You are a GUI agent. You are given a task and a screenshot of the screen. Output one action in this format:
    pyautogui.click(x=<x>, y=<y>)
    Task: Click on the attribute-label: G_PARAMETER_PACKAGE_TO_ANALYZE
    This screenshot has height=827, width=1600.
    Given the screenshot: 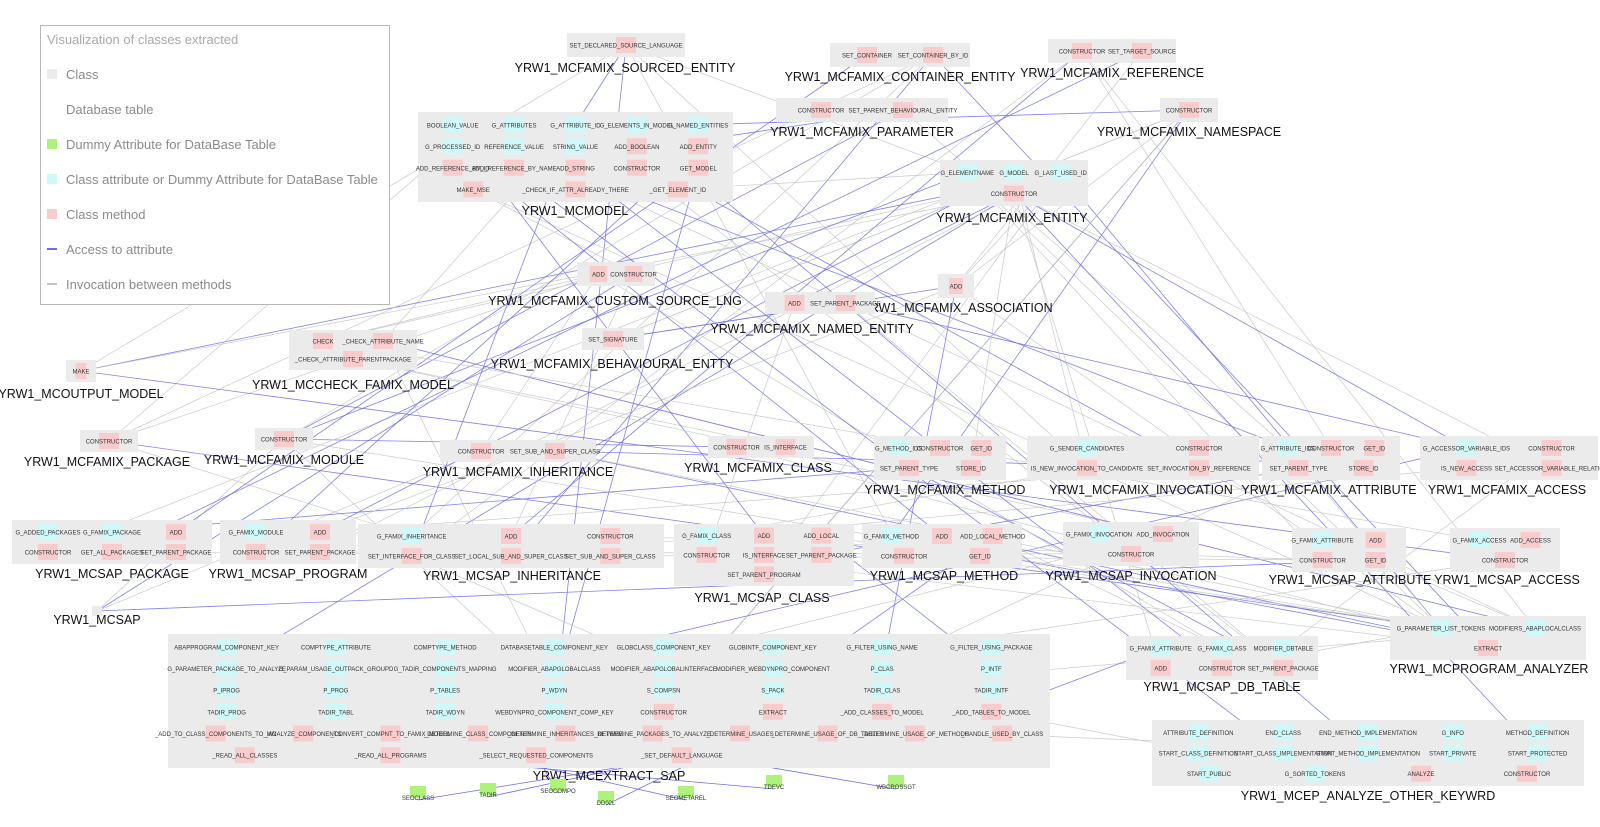 What is the action you would take?
    pyautogui.click(x=226, y=670)
    